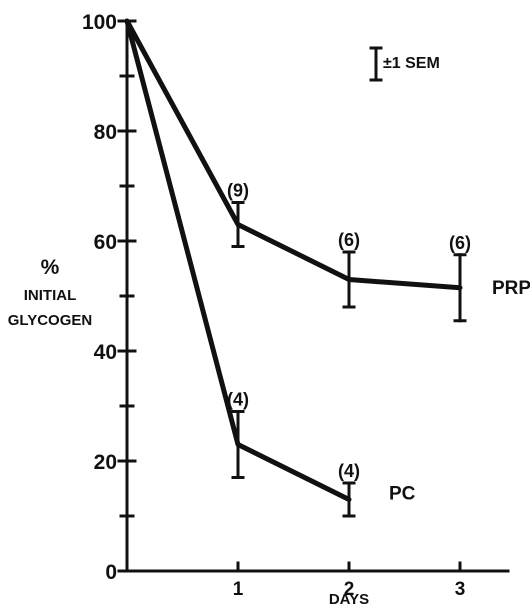 The height and width of the screenshot is (610, 530). Describe the element at coordinates (238, 400) in the screenshot. I see `n-label-pc-1: (4)` at that location.